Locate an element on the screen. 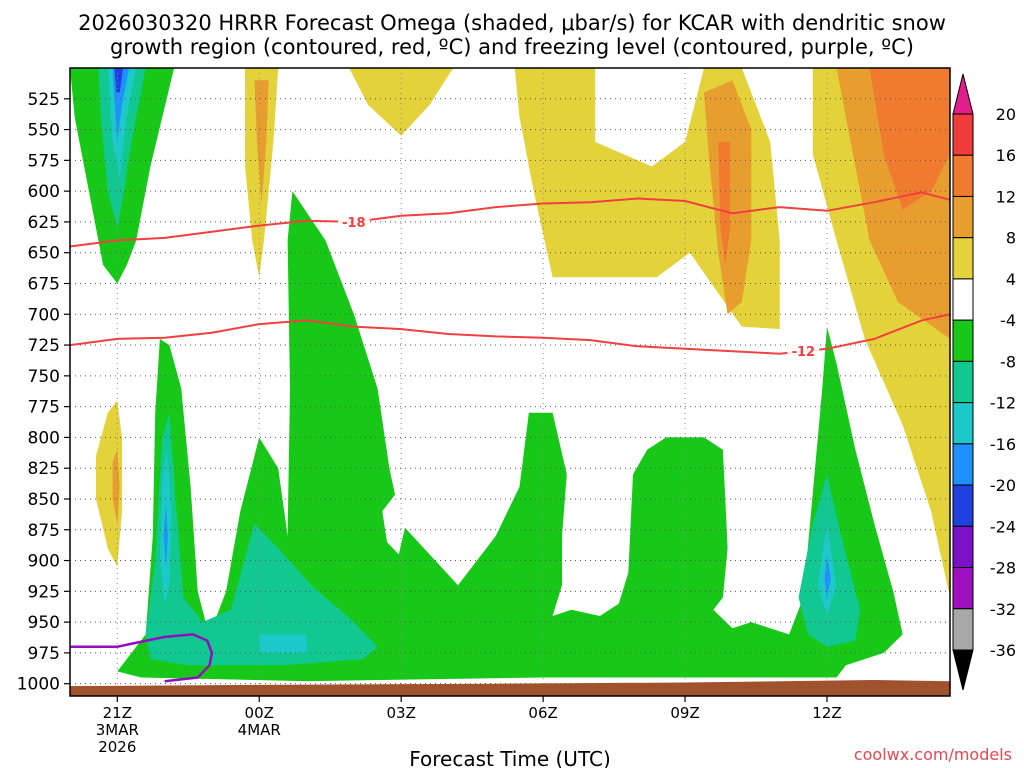  y-tick-label-600: 600 is located at coordinates (44, 192).